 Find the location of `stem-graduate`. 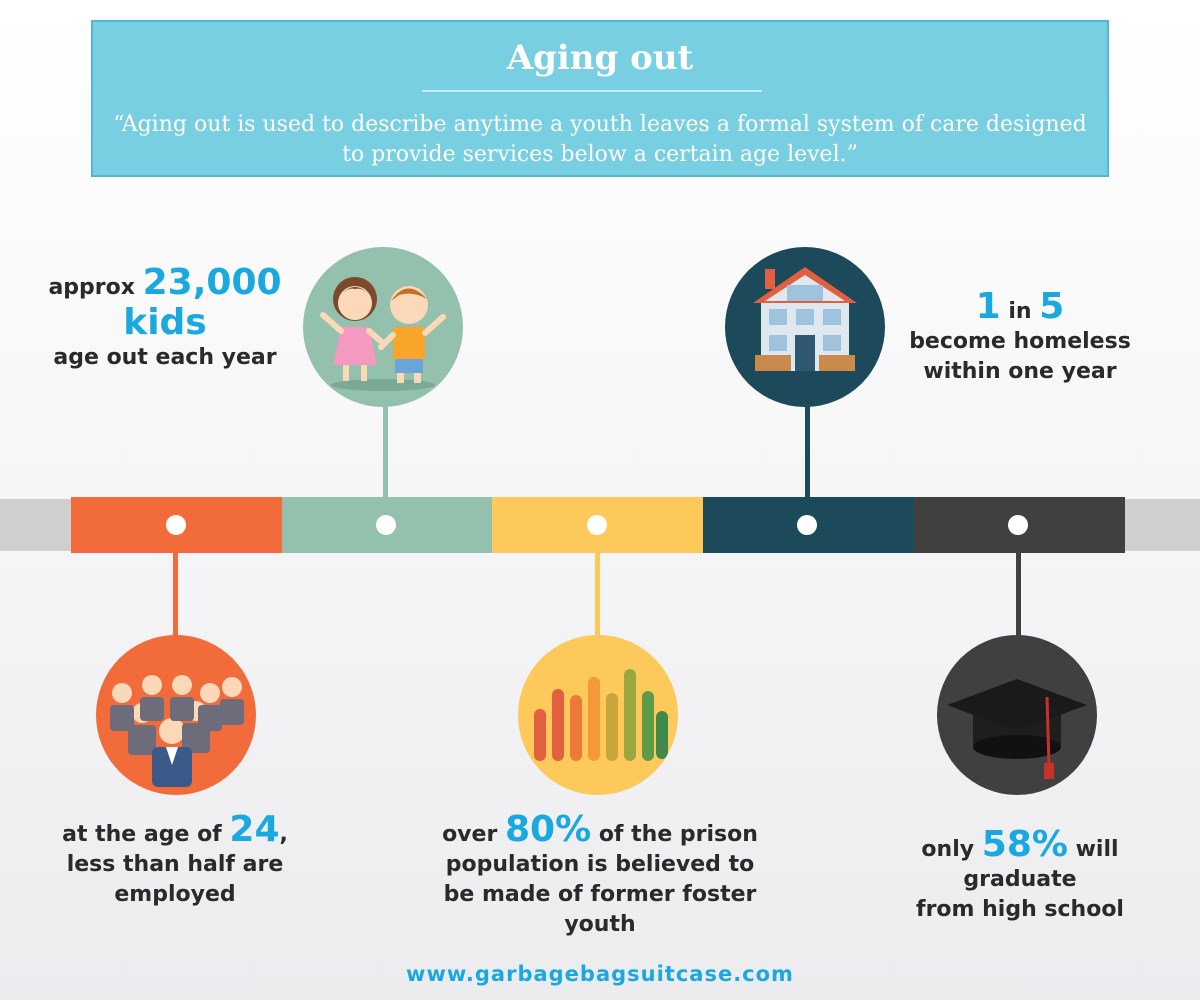

stem-graduate is located at coordinates (1018, 585).